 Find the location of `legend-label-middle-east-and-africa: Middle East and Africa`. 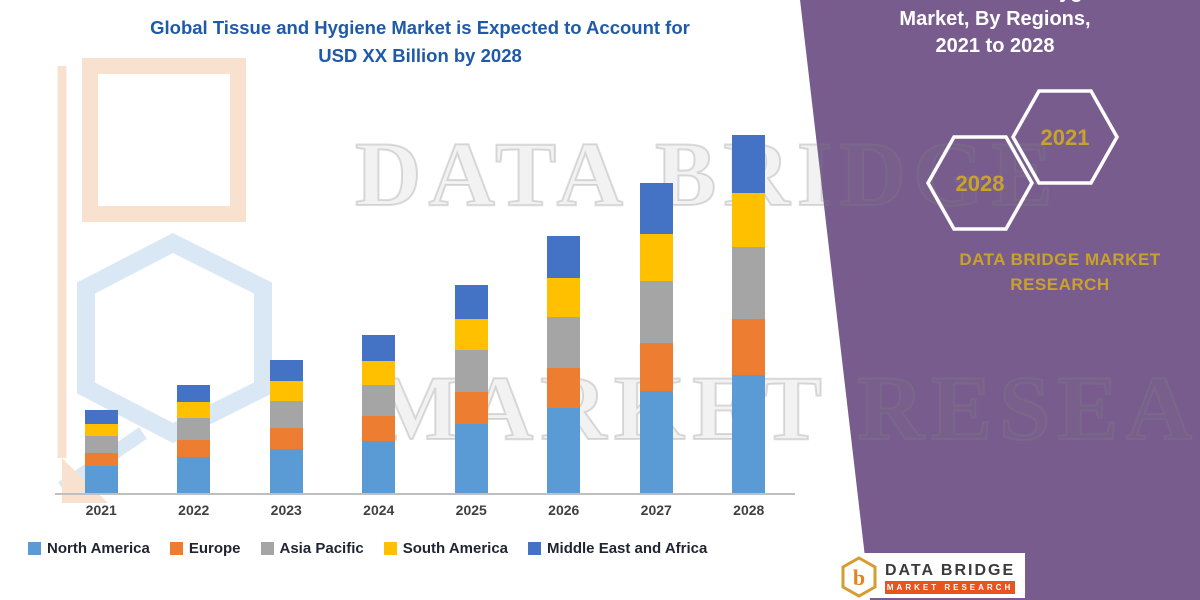

legend-label-middle-east-and-africa: Middle East and Africa is located at coordinates (627, 548).